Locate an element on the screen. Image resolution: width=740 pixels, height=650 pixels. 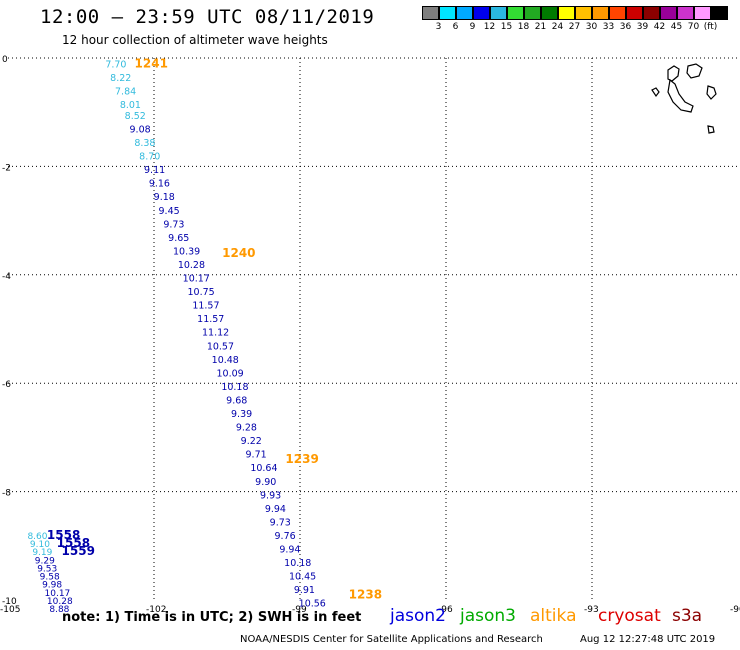
swh-value: 9.16 is located at coordinates (159, 184).